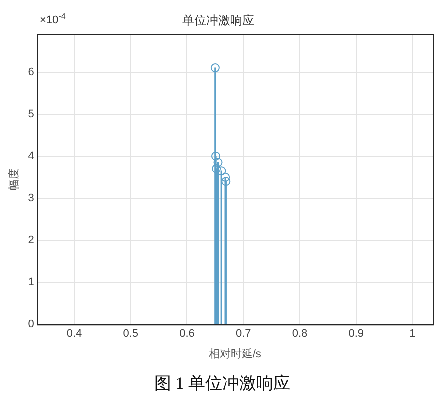 The width and height of the screenshot is (445, 407). Describe the element at coordinates (235, 353) in the screenshot. I see `x-axis-title: 相对时延/s` at that location.